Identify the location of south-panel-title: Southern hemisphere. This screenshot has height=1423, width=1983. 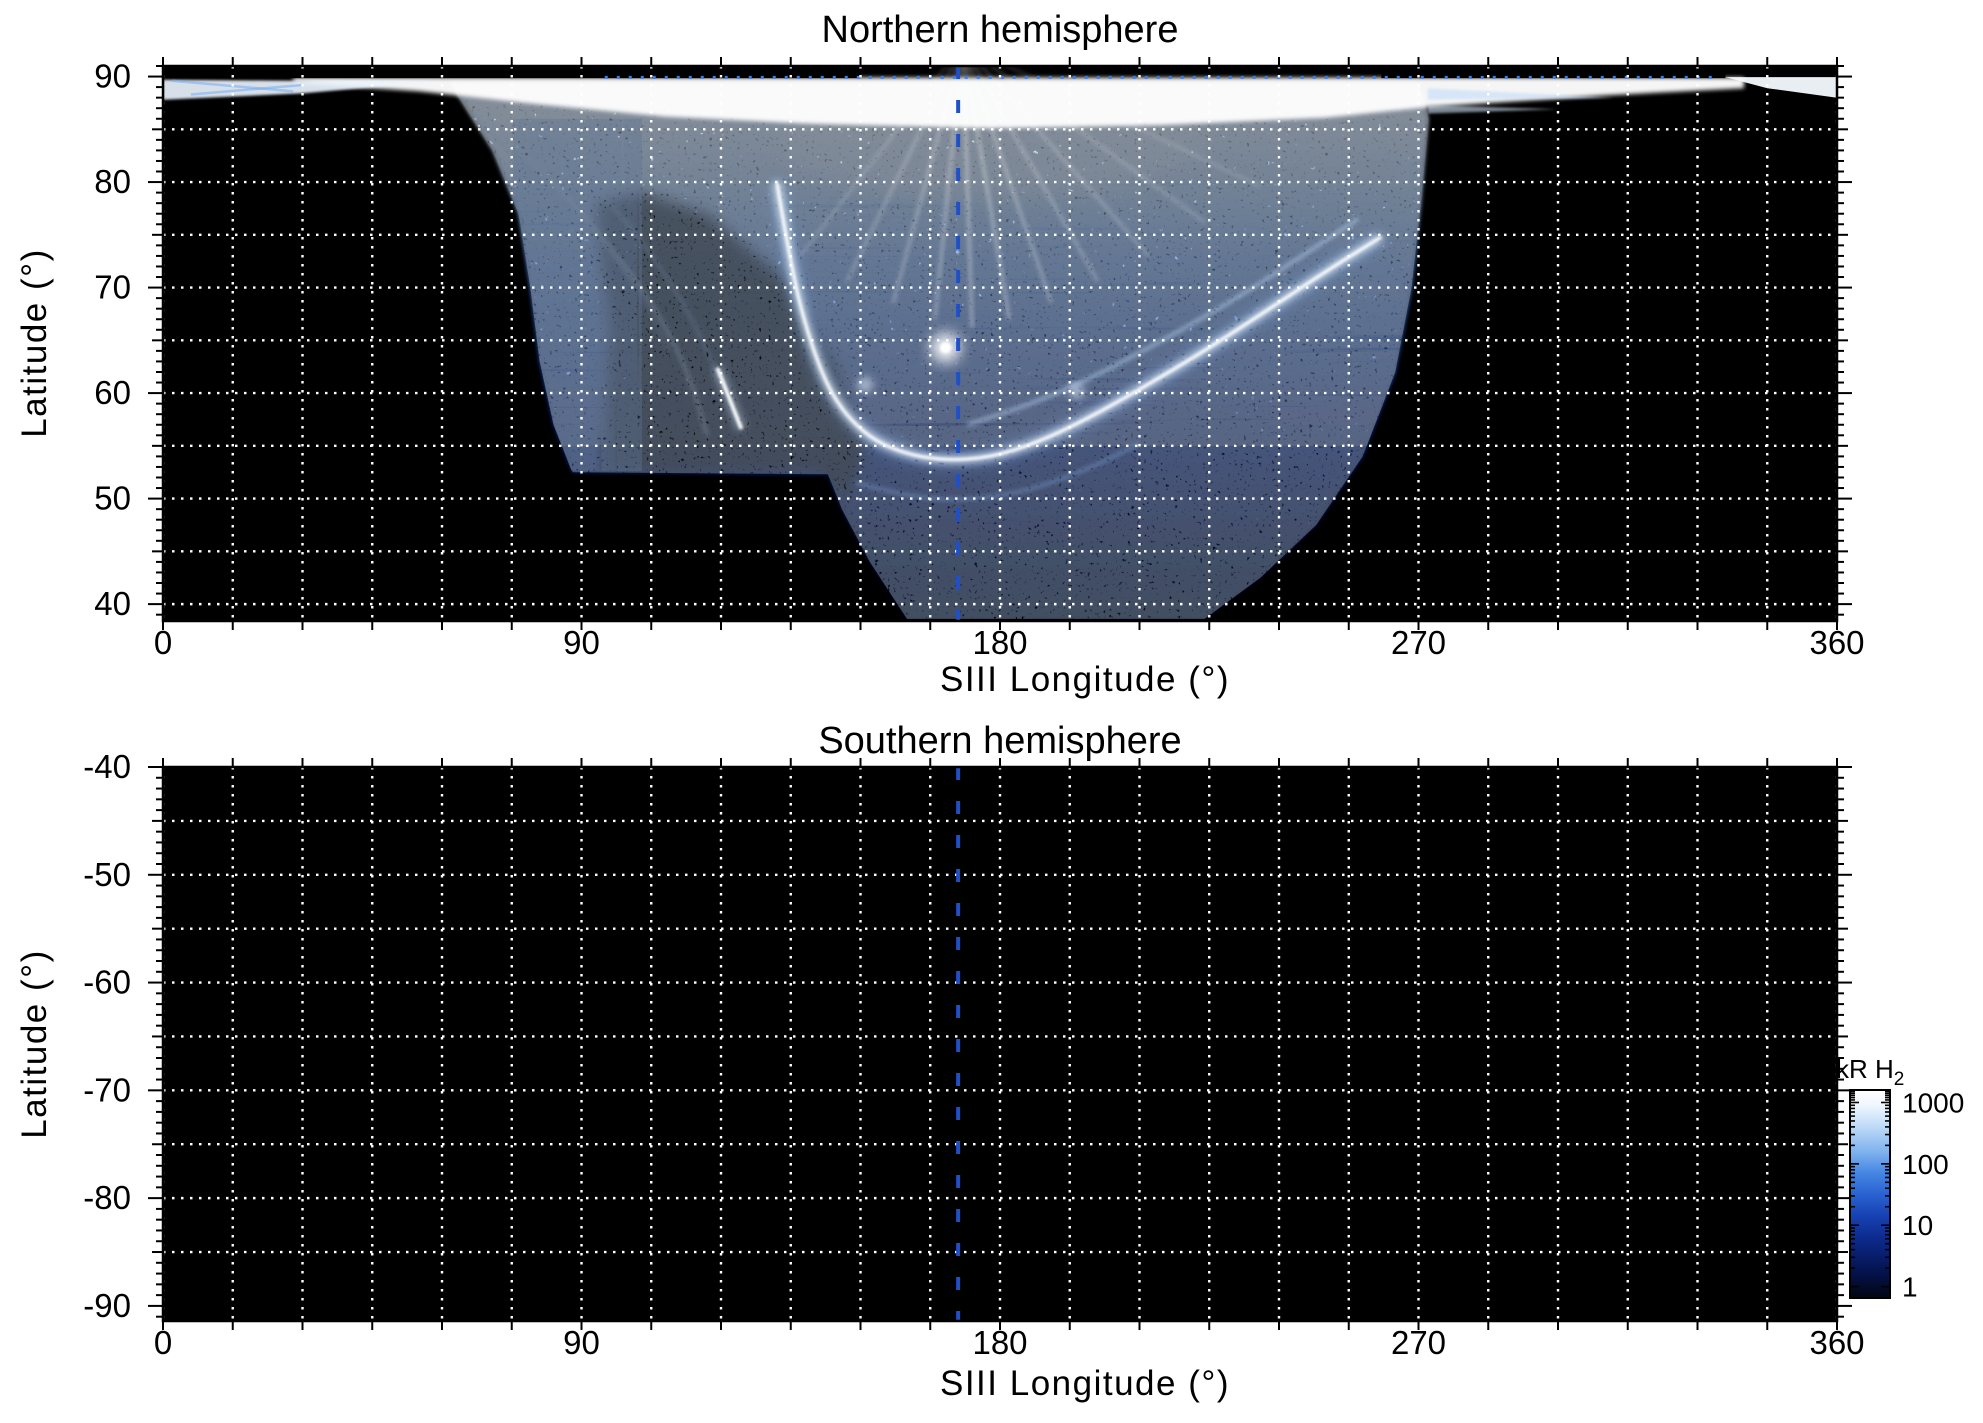
(999, 741).